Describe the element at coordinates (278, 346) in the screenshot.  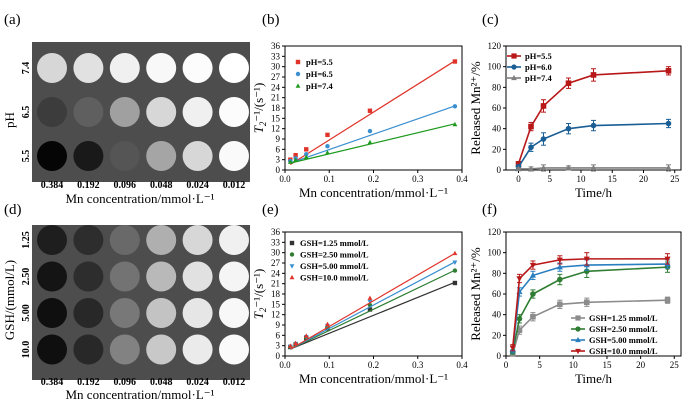
I see `y-tick-label: 3` at that location.